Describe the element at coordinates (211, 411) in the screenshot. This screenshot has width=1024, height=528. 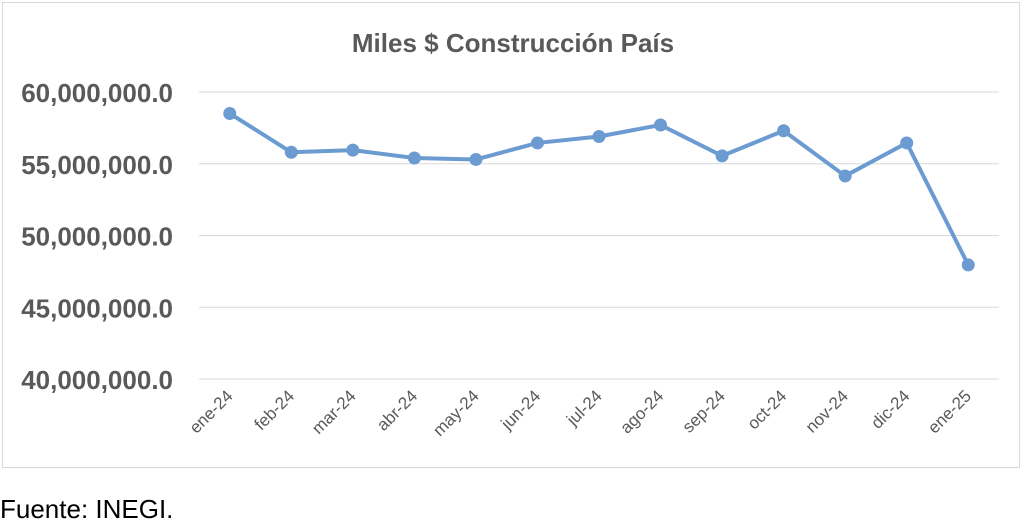
I see `x-tick-label: ene-24` at that location.